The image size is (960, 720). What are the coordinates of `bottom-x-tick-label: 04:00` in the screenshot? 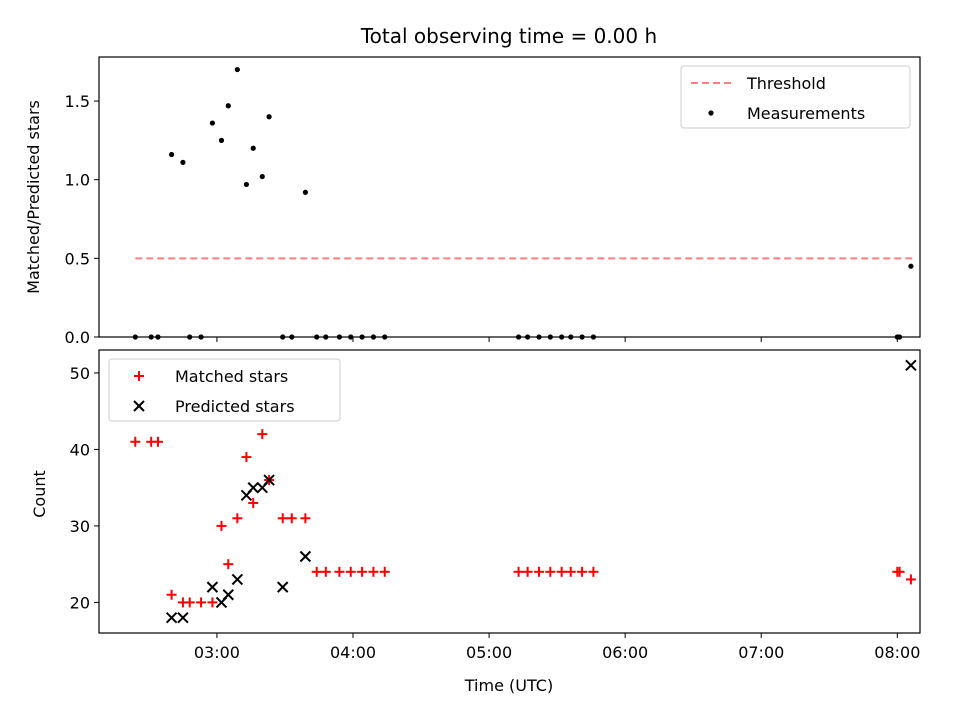 It's located at (353, 652).